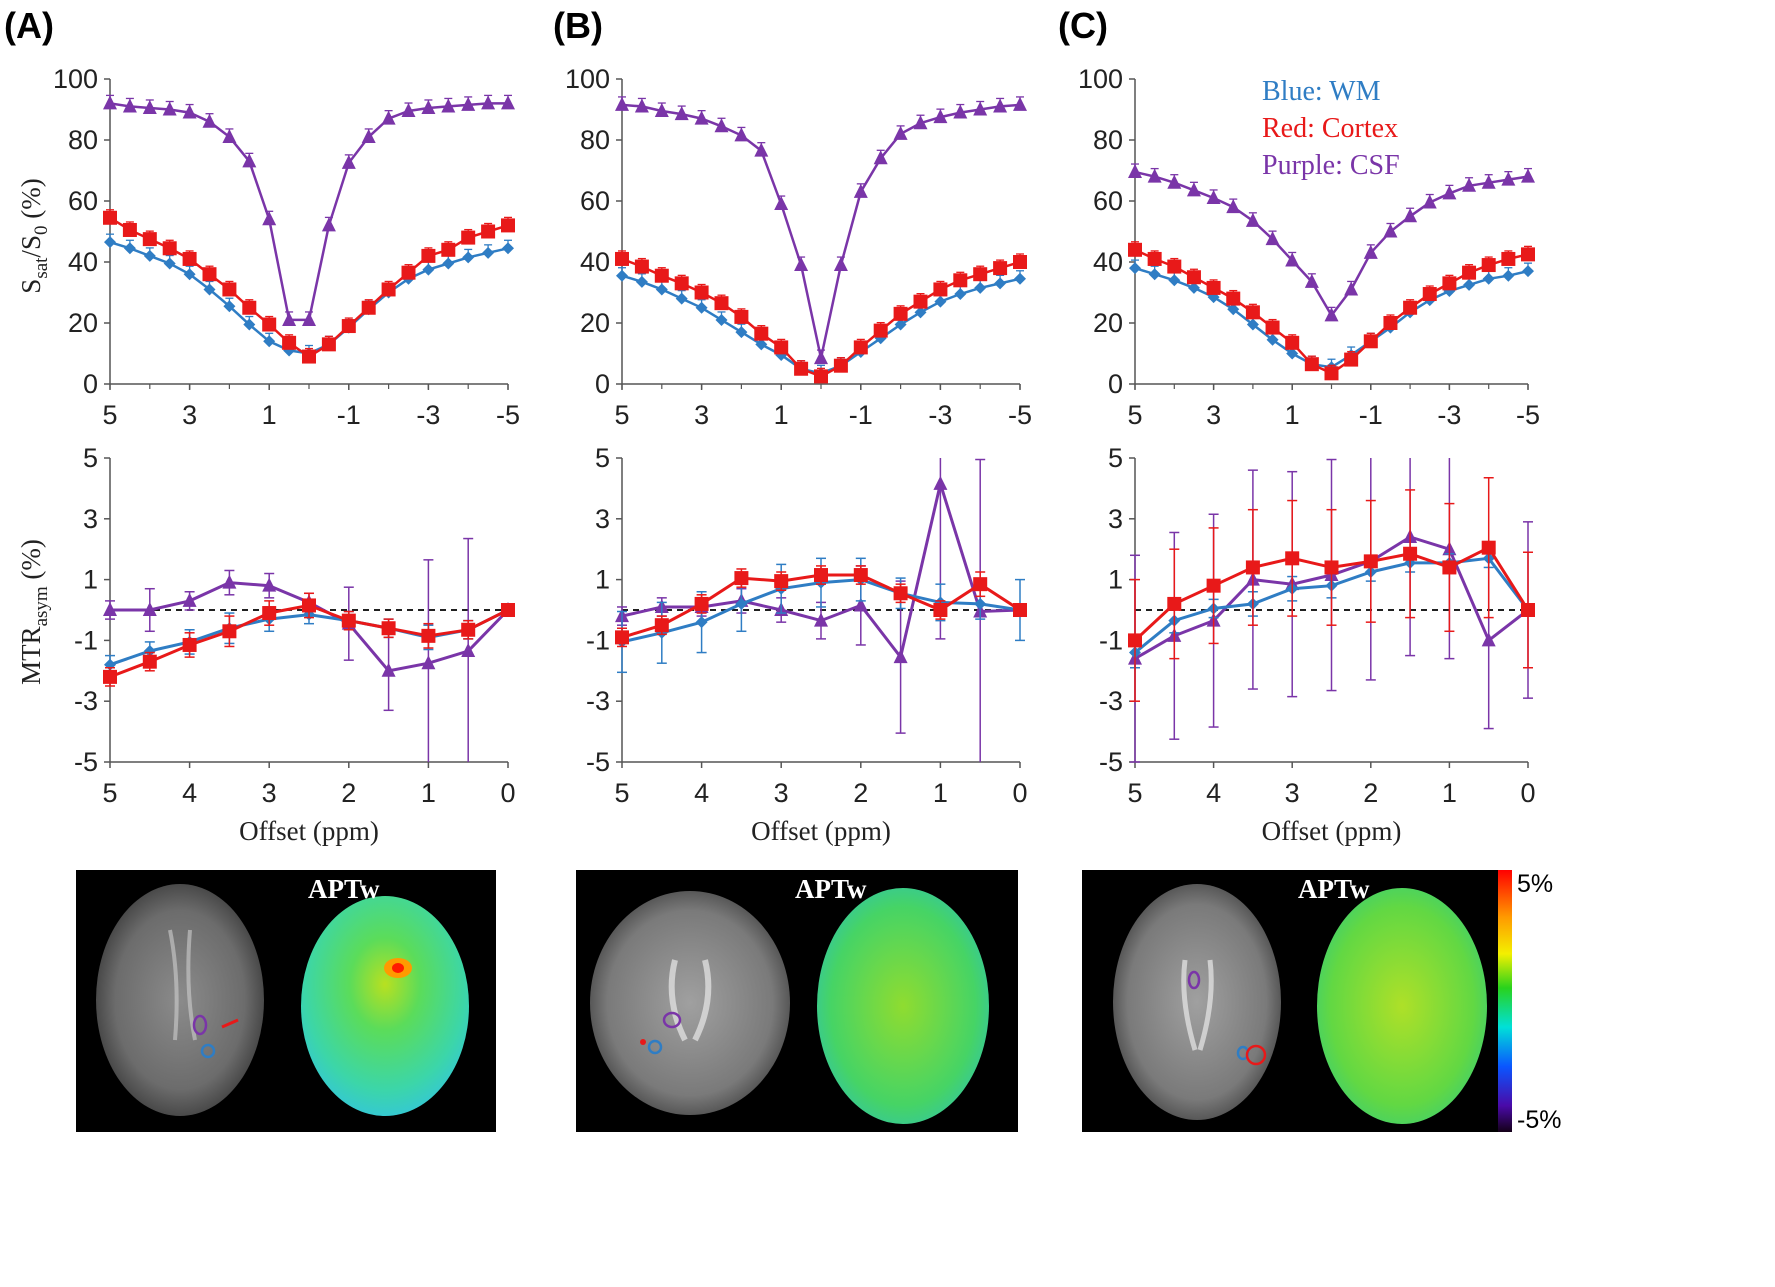 This screenshot has height=1287, width=1775. I want to click on t2-brain-a, so click(180, 1000).